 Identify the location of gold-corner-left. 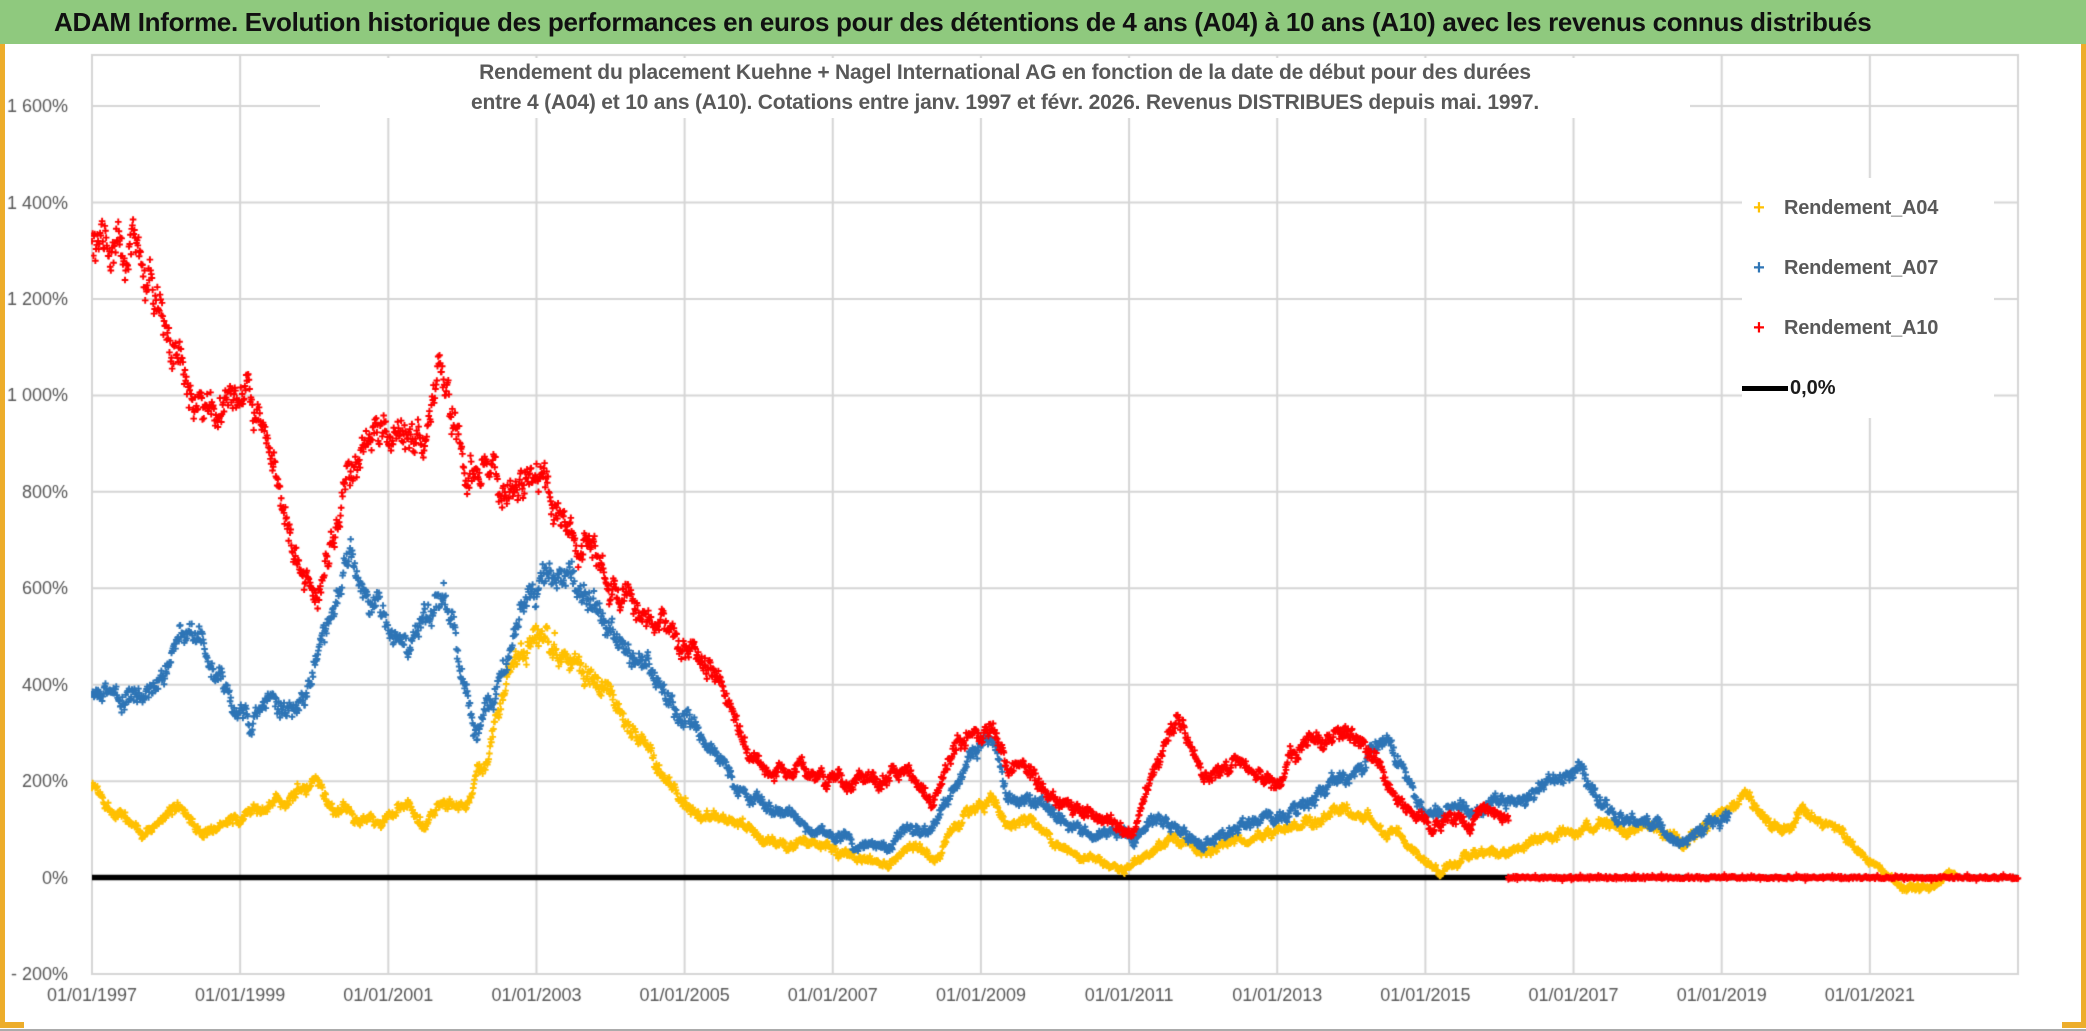
(12, 1025).